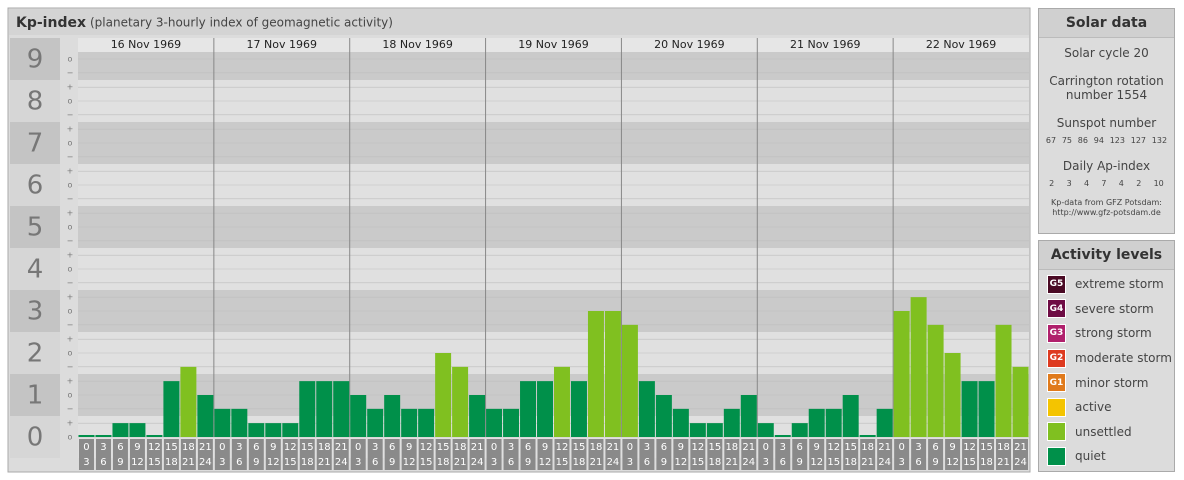  I want to click on y-tick-label: 7, so click(35, 144).